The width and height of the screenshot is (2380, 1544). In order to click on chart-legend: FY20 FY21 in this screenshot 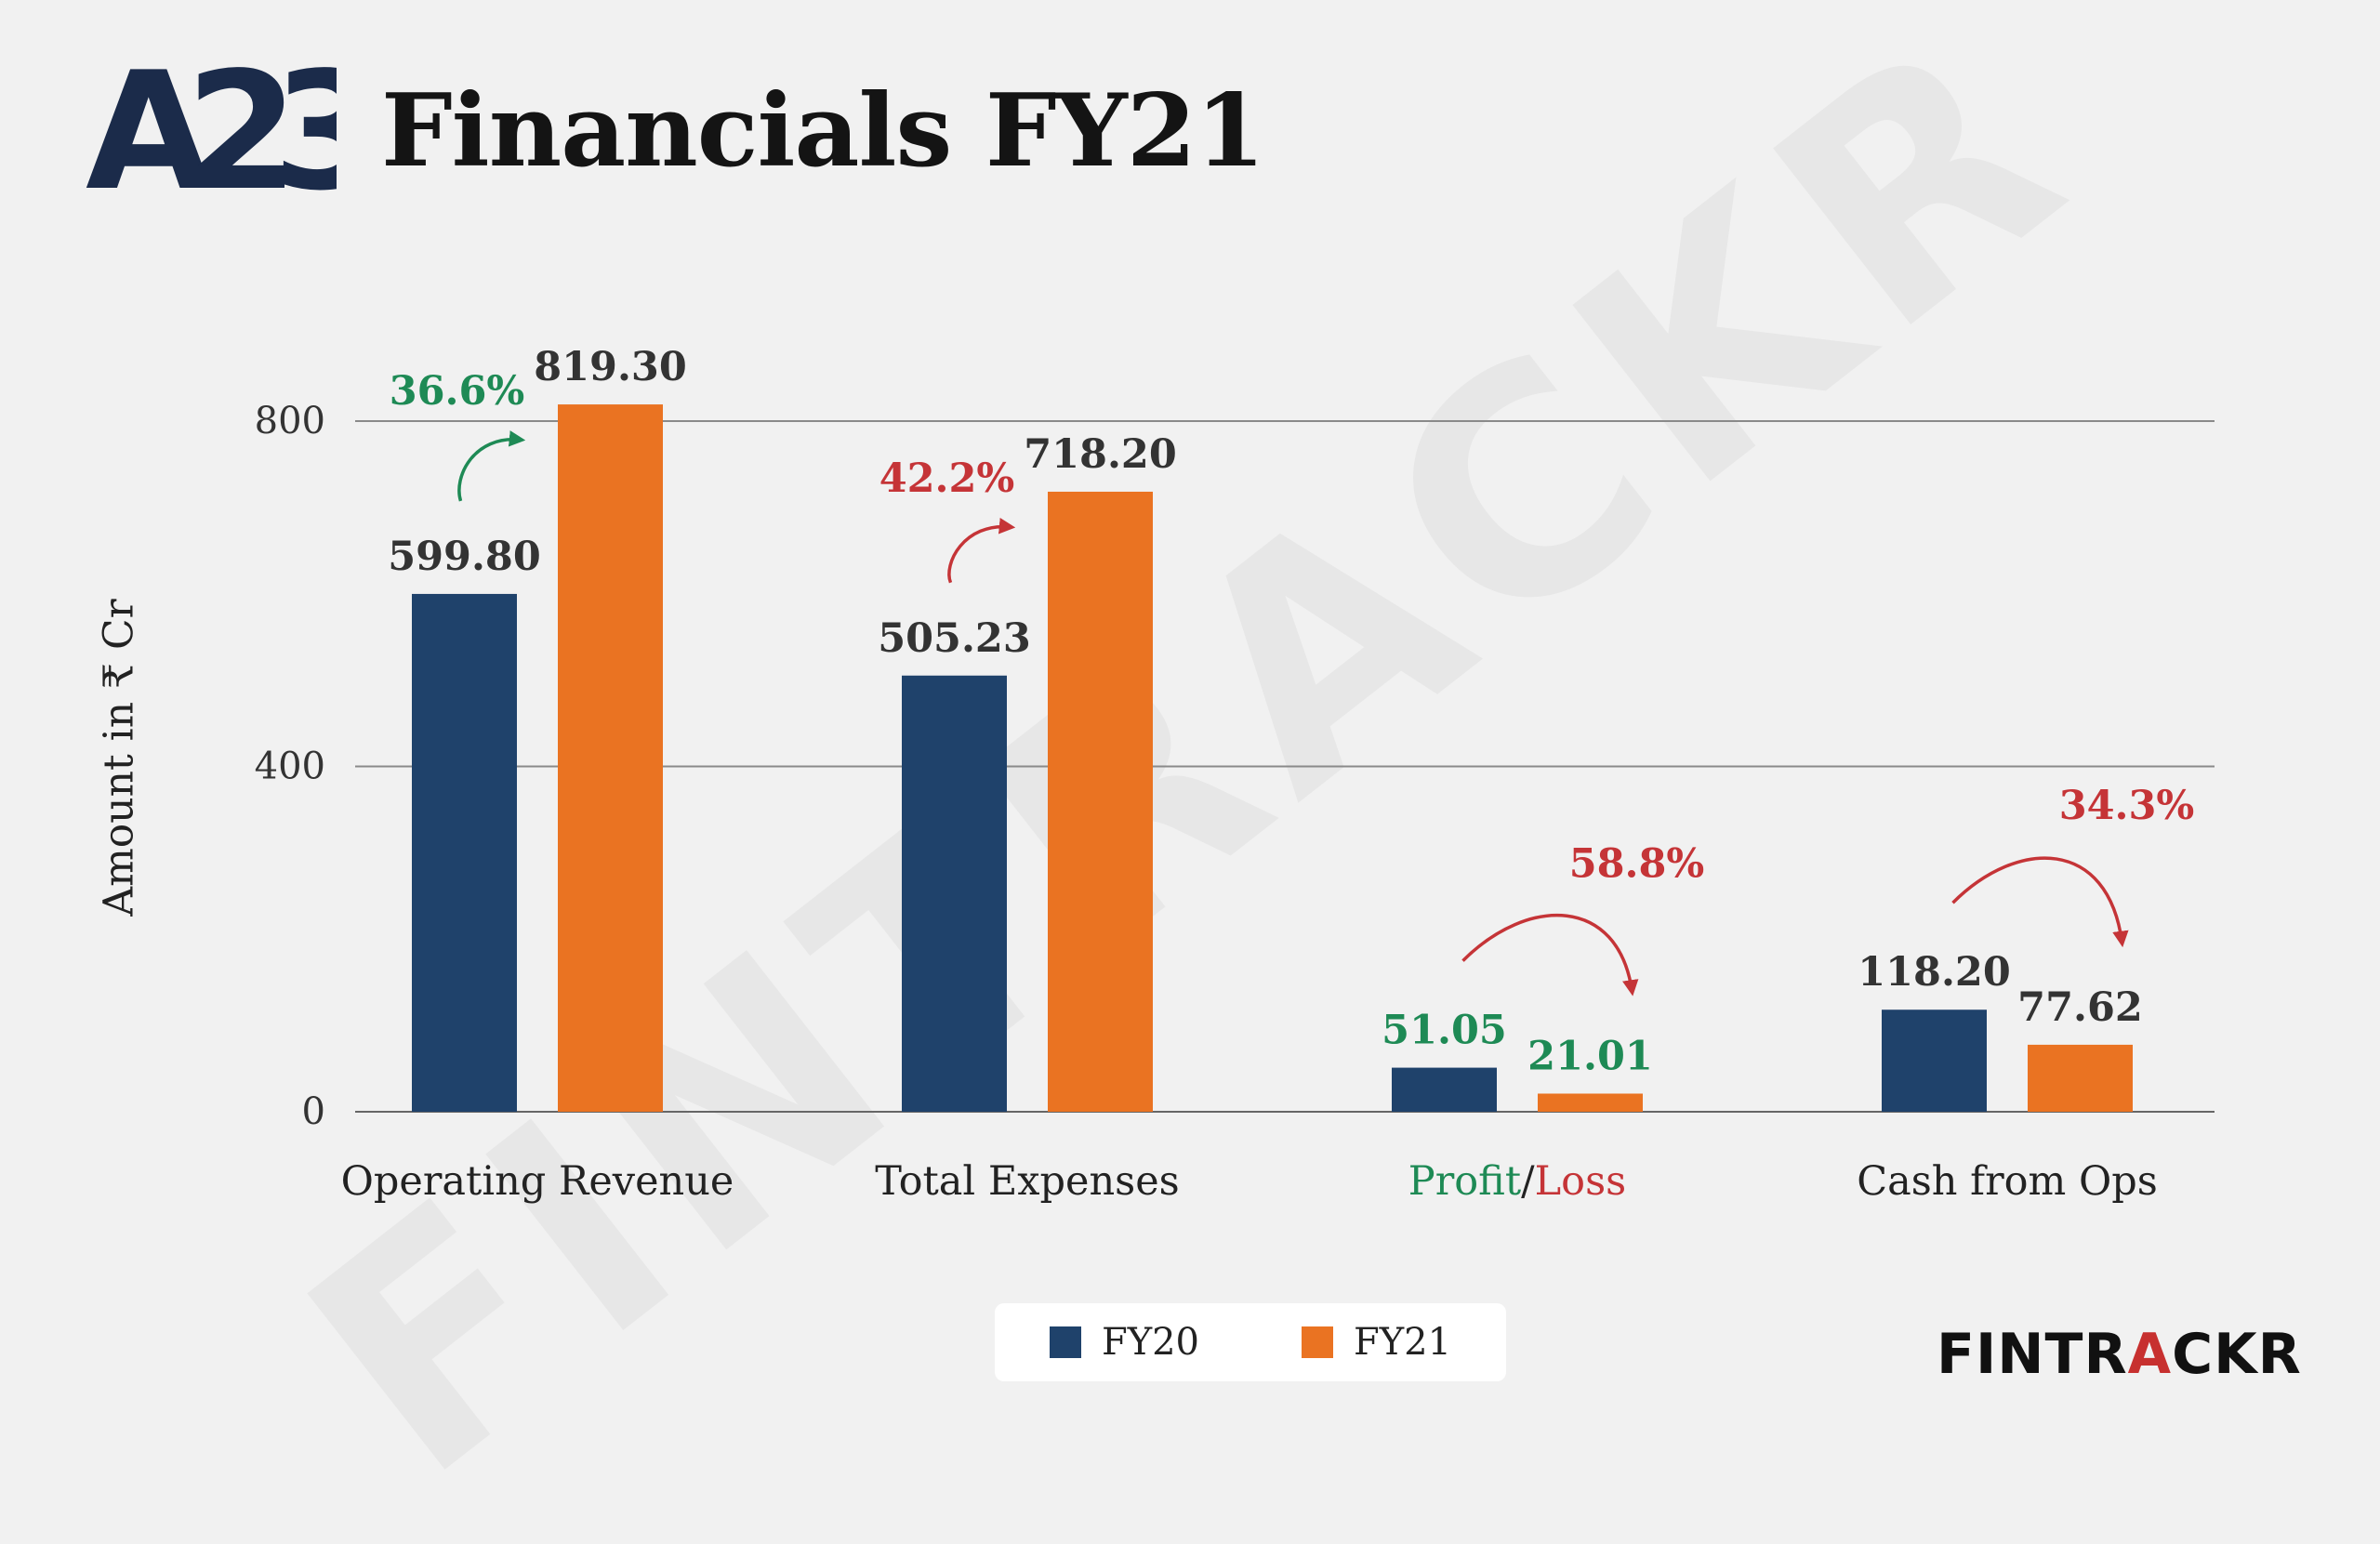, I will do `click(1250, 1342)`.